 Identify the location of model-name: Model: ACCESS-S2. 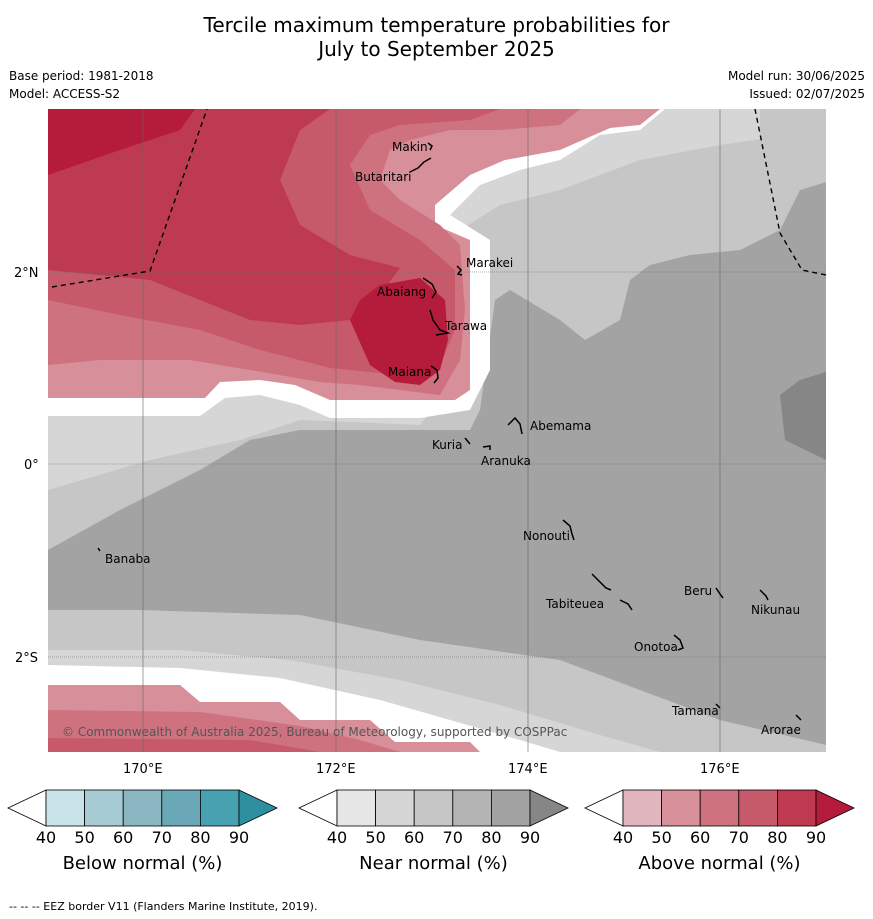
(65, 94).